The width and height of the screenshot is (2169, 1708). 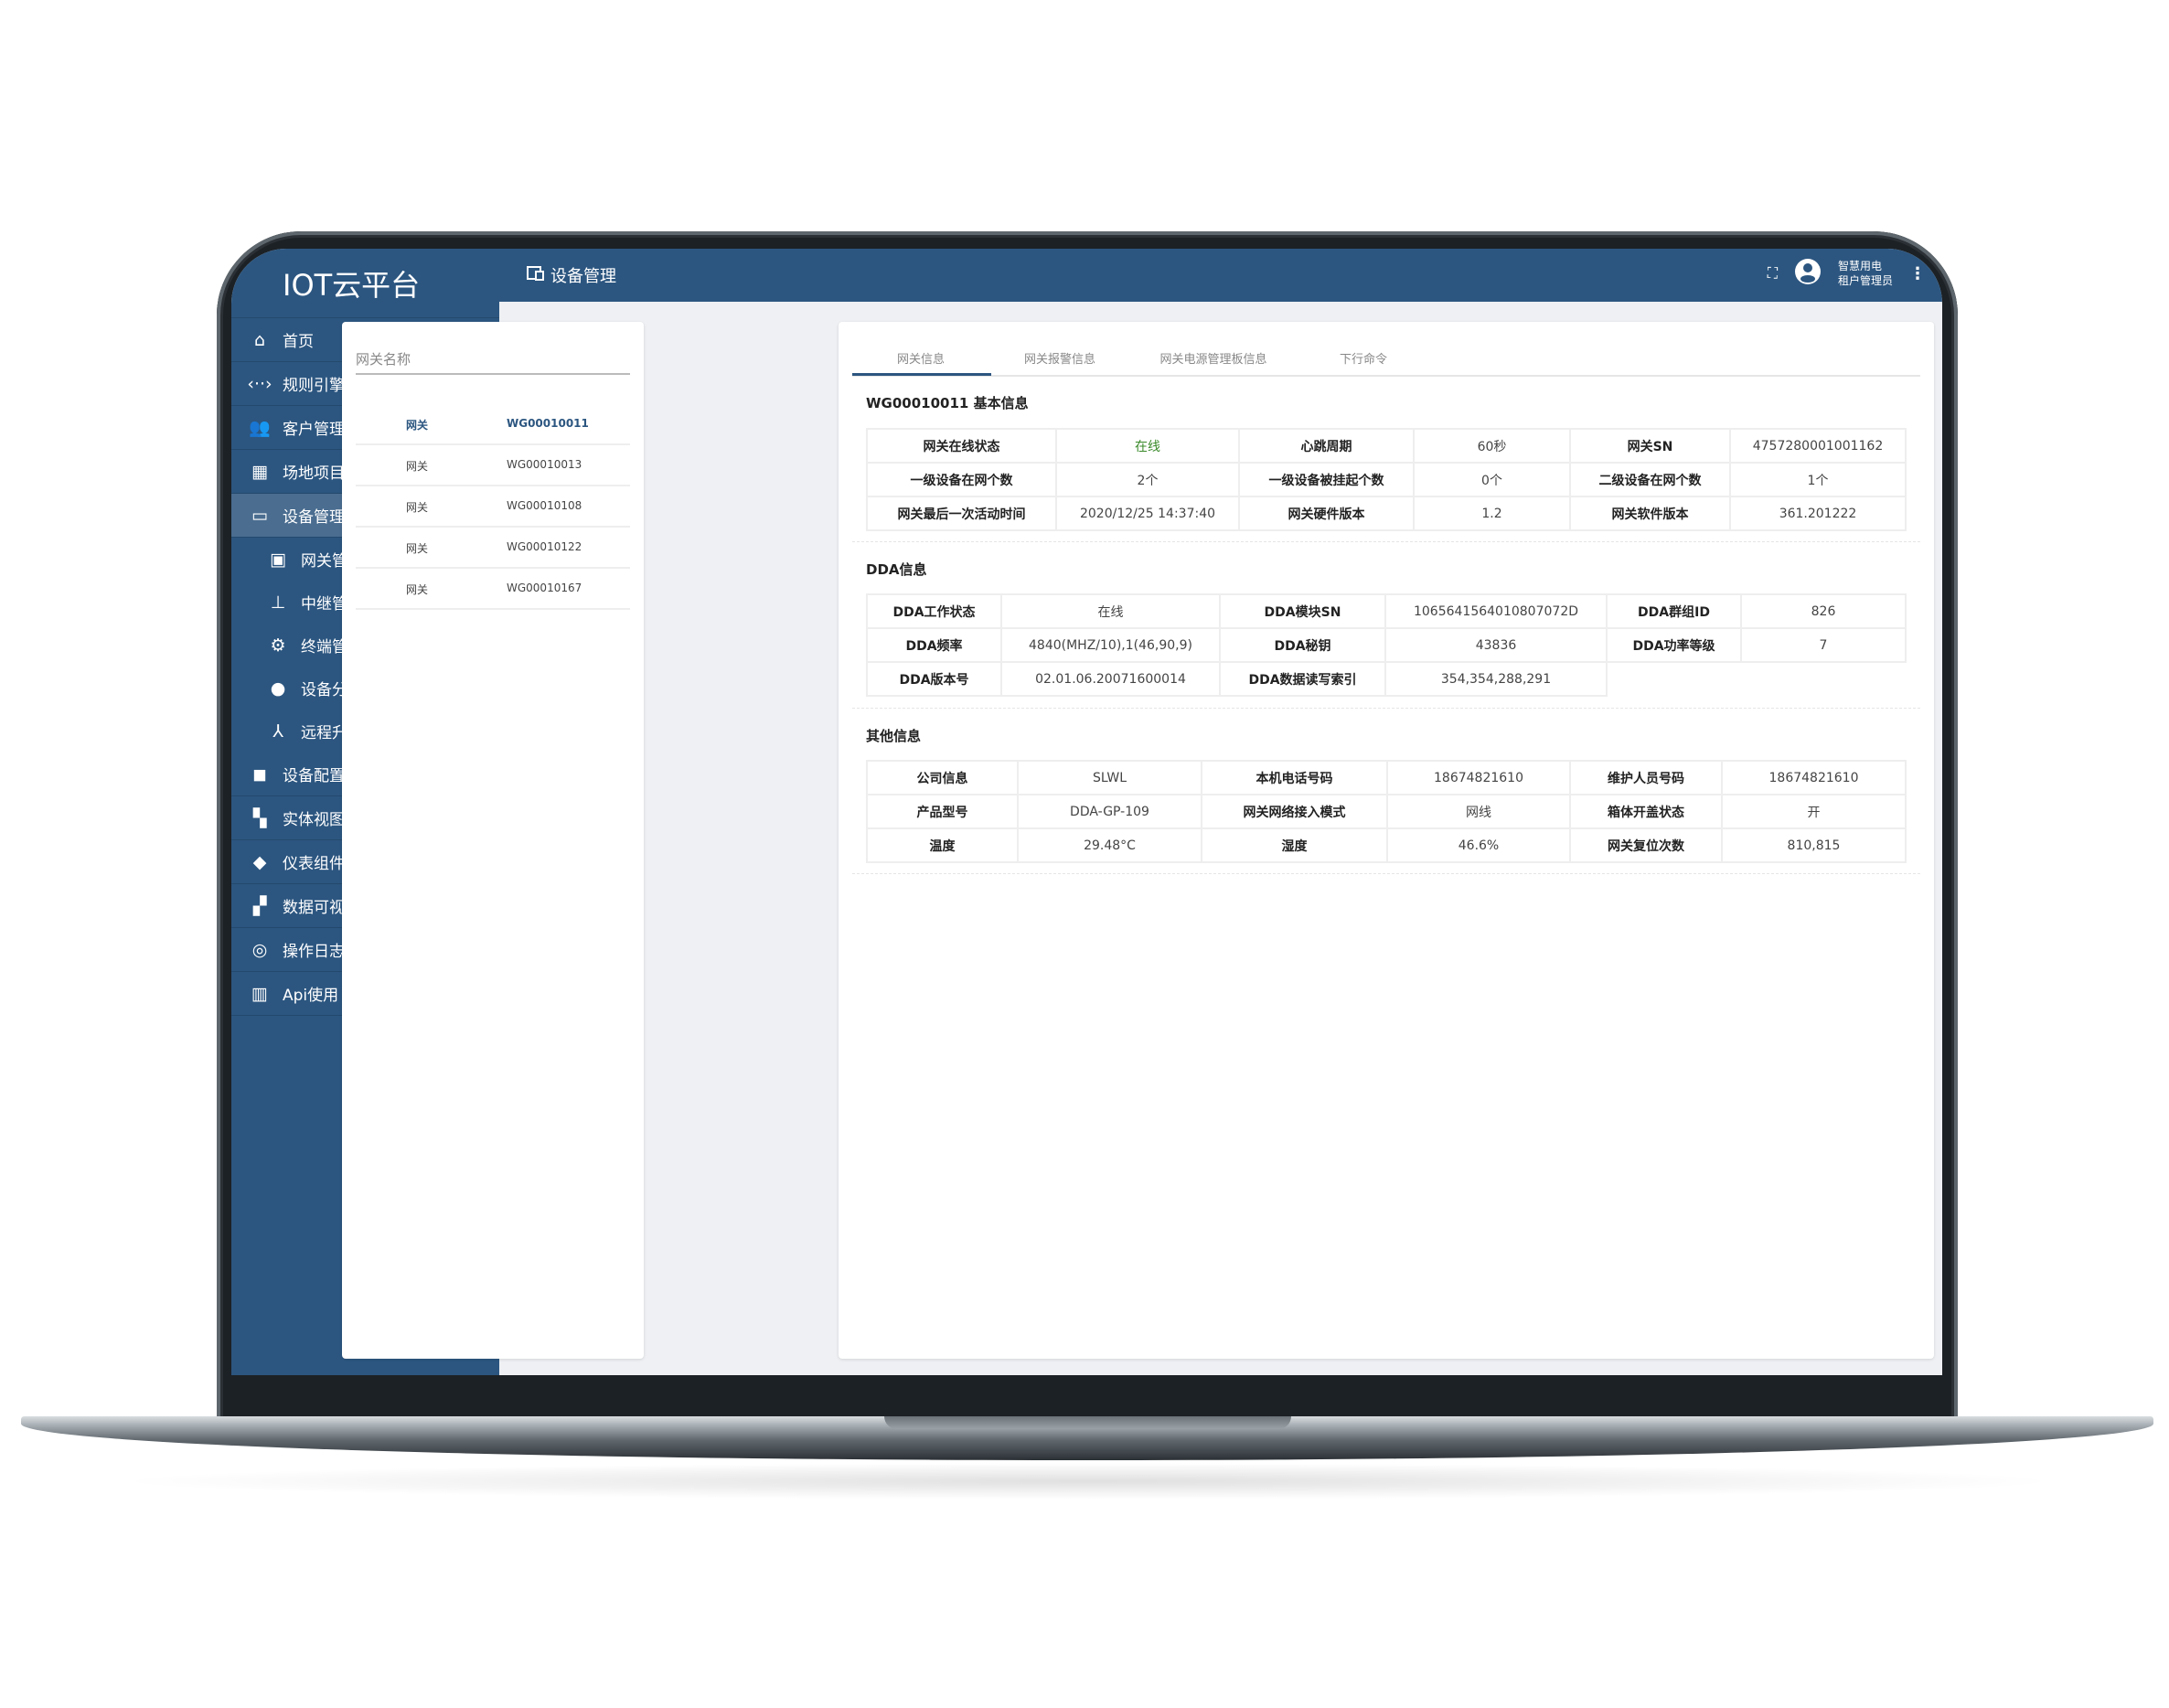 I want to click on view-quilt-icon: ▚, so click(x=259, y=818).